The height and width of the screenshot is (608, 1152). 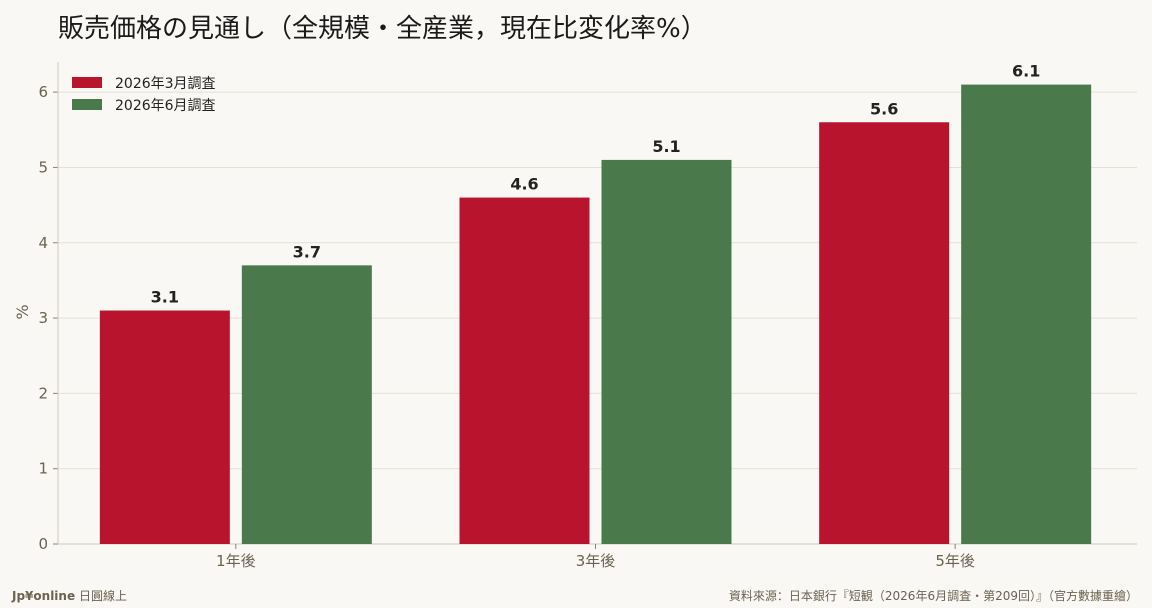 What do you see at coordinates (236, 561) in the screenshot?
I see `x-tick-label: 1年後` at bounding box center [236, 561].